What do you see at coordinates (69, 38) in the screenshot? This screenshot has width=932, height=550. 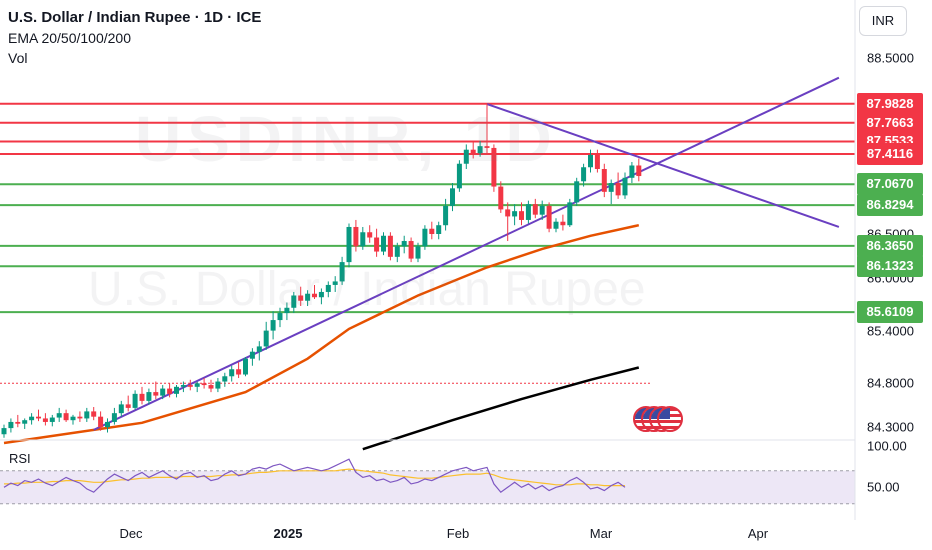 I see `indicator-ema-label: EMA 20/50/100/200` at bounding box center [69, 38].